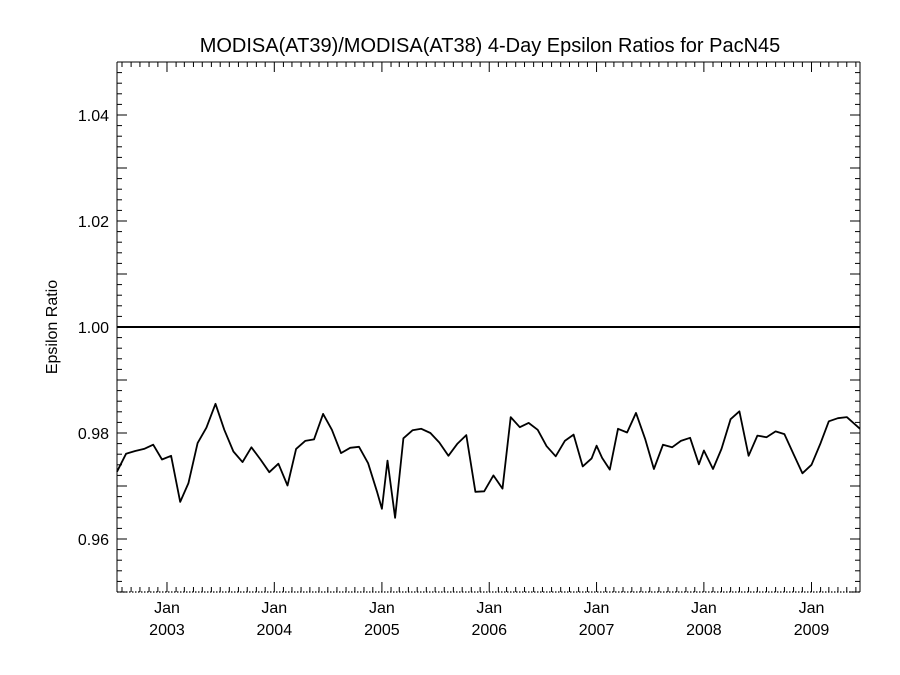  What do you see at coordinates (704, 630) in the screenshot?
I see `x-tick-label-year: 2008` at bounding box center [704, 630].